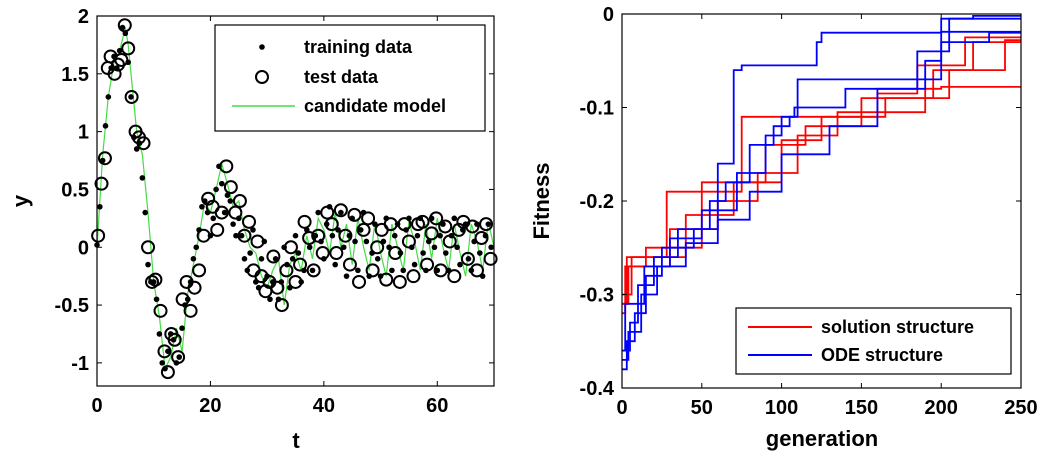 The height and width of the screenshot is (451, 1052). I want to click on left-legend-box, so click(350, 78).